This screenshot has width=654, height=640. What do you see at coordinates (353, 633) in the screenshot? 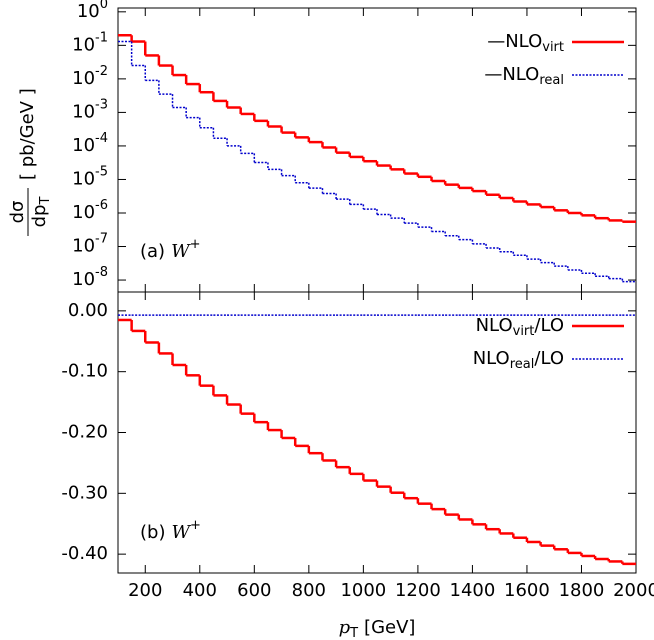
I see `x-label-sub: T` at bounding box center [353, 633].